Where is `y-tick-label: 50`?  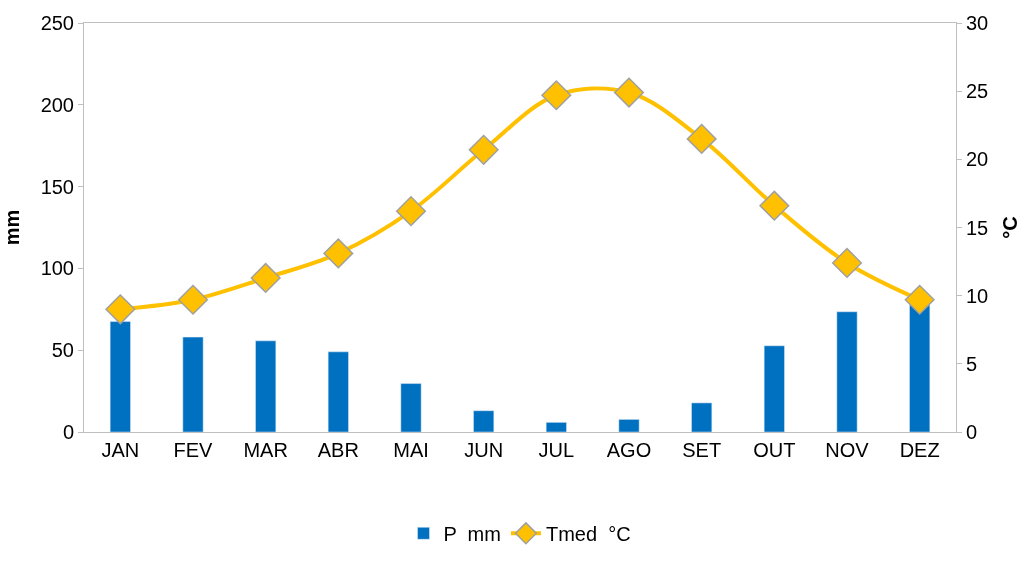 y-tick-label: 50 is located at coordinates (62, 350).